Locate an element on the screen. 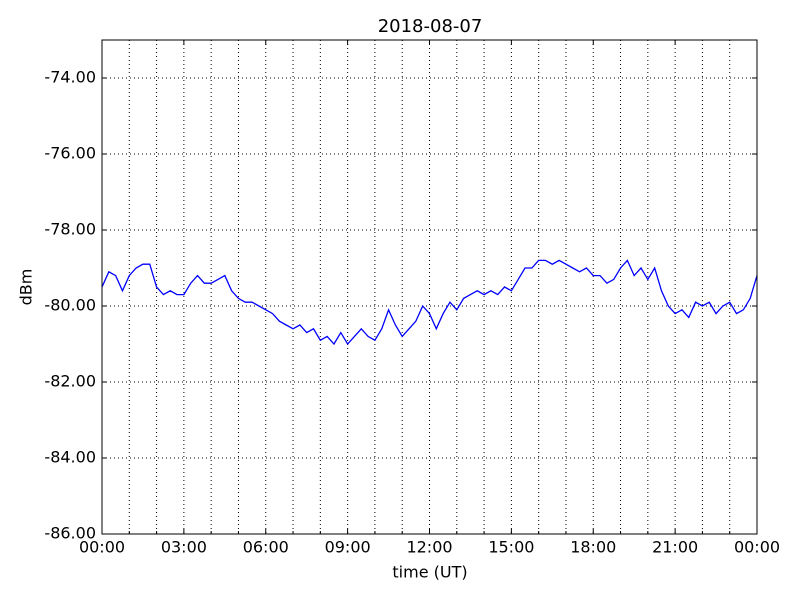 This screenshot has height=600, width=800. x-tick-label: 12:00 is located at coordinates (429, 547).